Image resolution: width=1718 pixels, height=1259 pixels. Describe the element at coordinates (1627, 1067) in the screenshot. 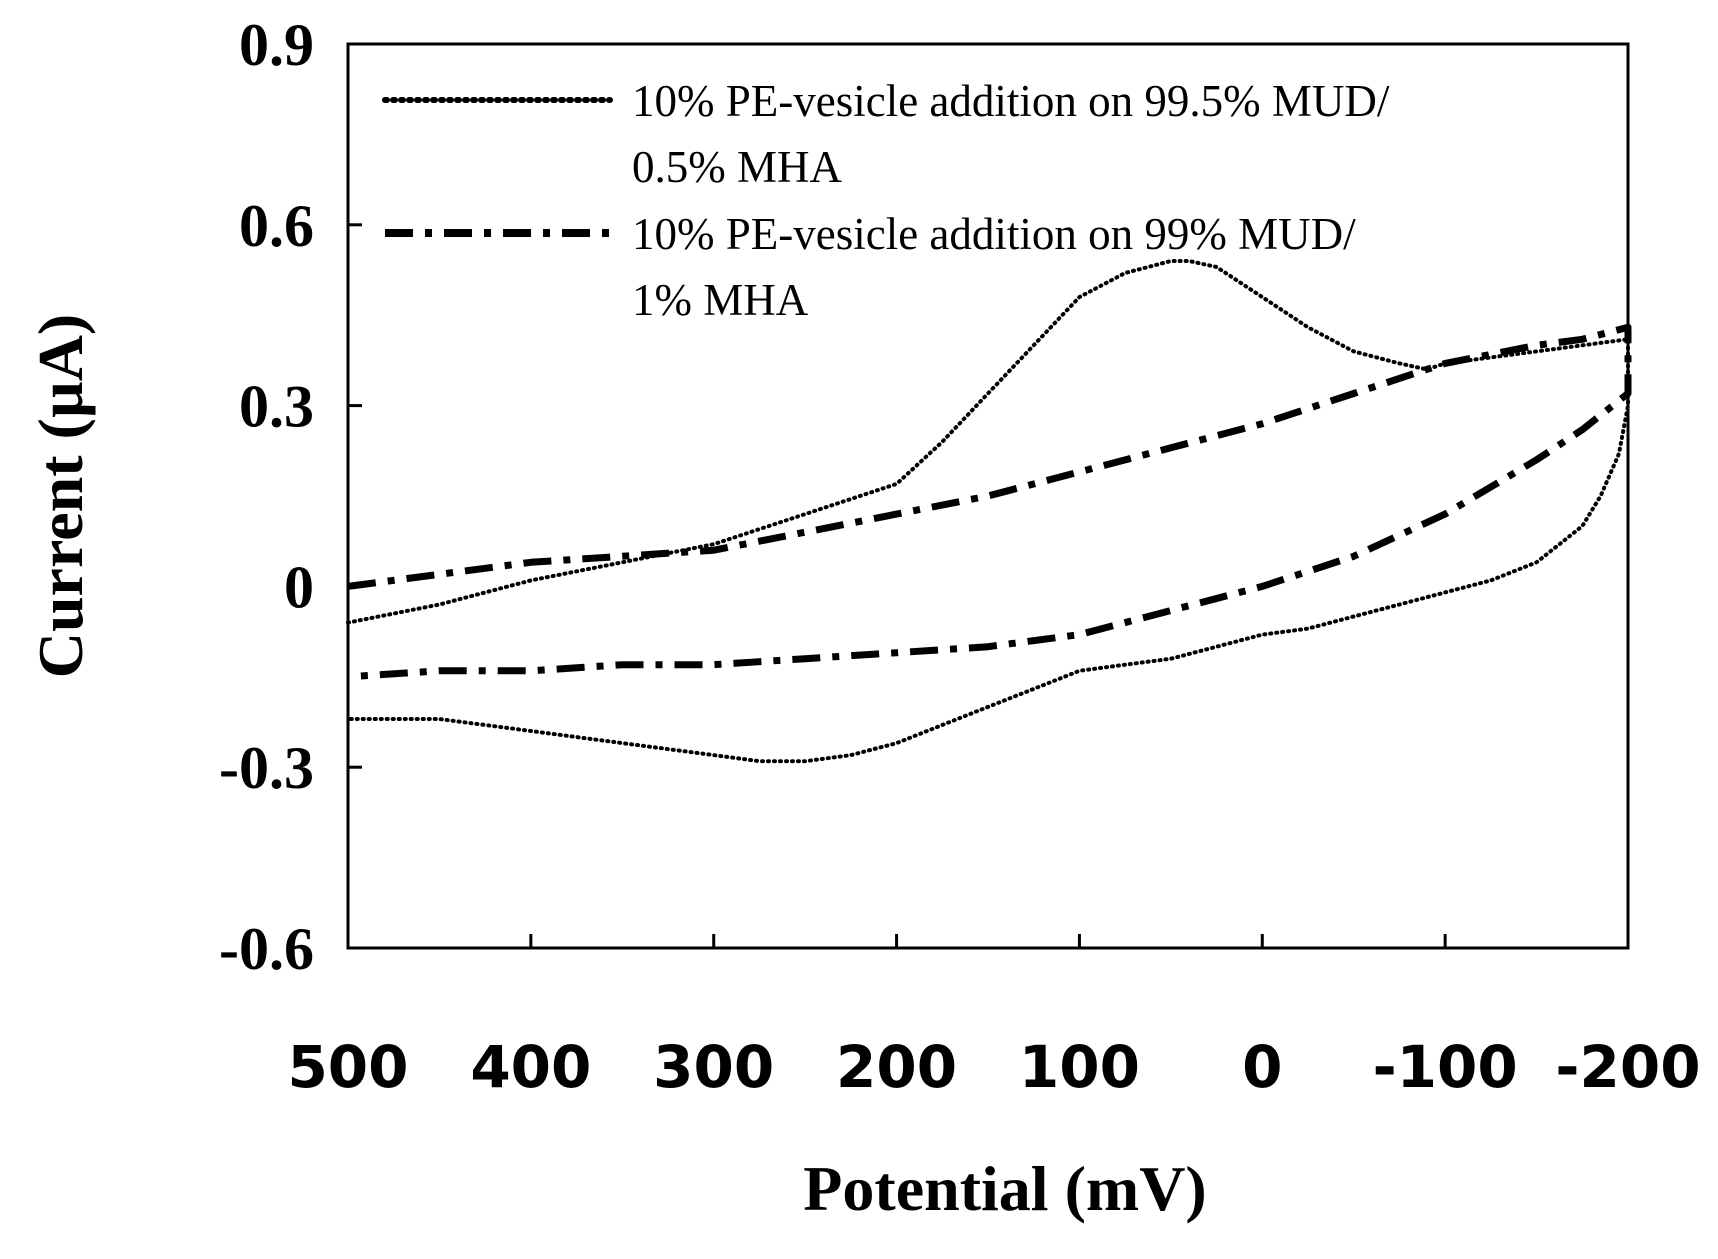

I see `x-tick-label: -200` at that location.